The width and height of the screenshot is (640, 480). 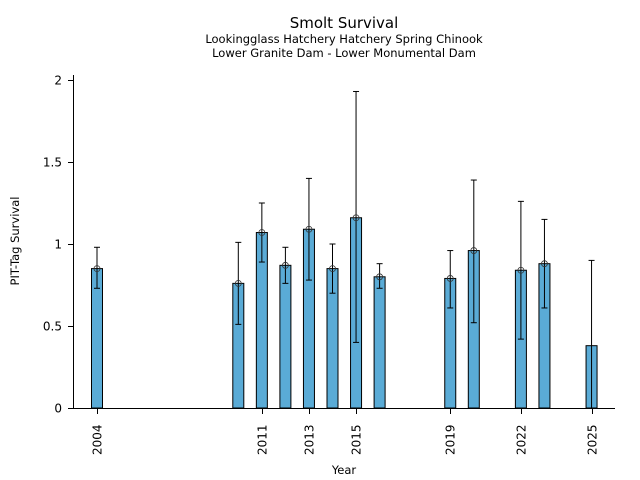 What do you see at coordinates (263, 439) in the screenshot?
I see `x-tick-label-2011: 2011` at bounding box center [263, 439].